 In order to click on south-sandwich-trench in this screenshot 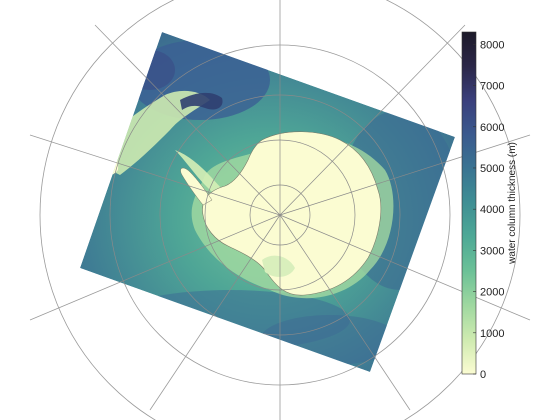, I will do `click(201, 101)`.